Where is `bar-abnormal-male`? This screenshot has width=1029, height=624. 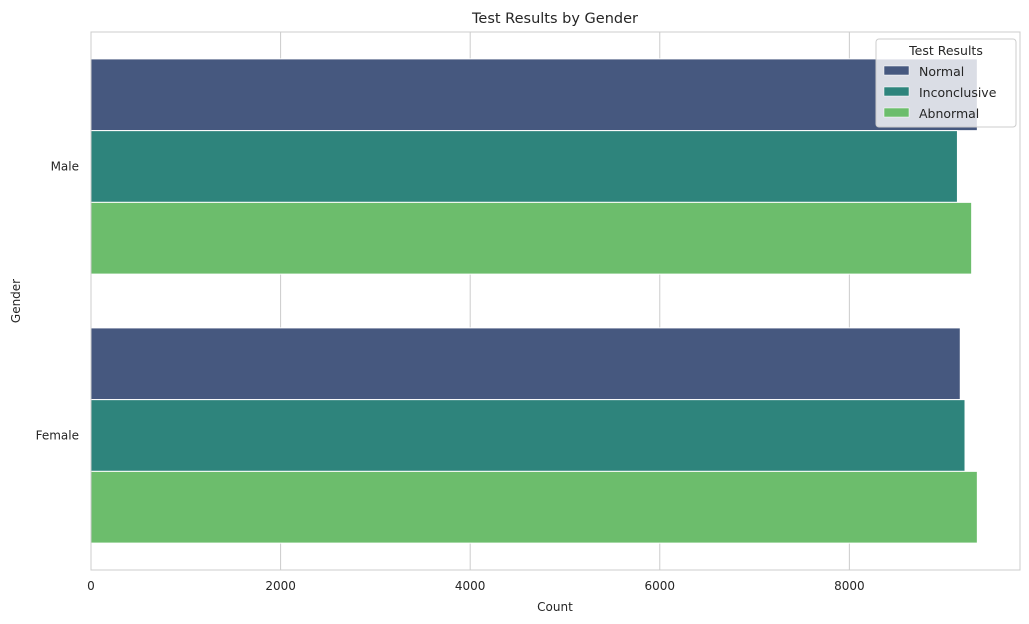
bar-abnormal-male is located at coordinates (531, 238).